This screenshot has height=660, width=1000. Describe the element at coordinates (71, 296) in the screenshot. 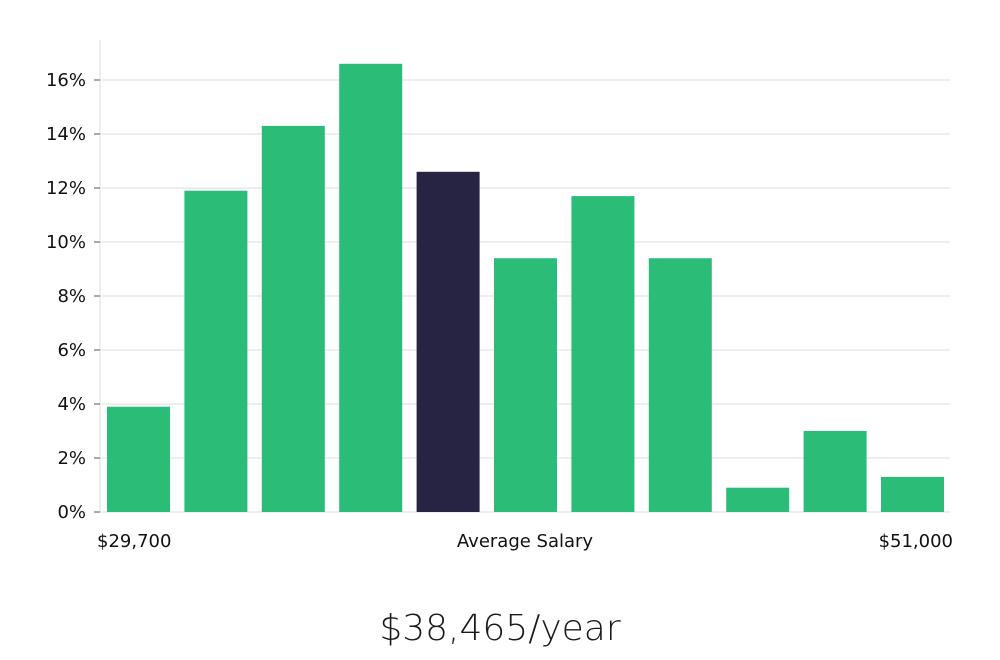

I see `y-tick-label: 8%` at that location.